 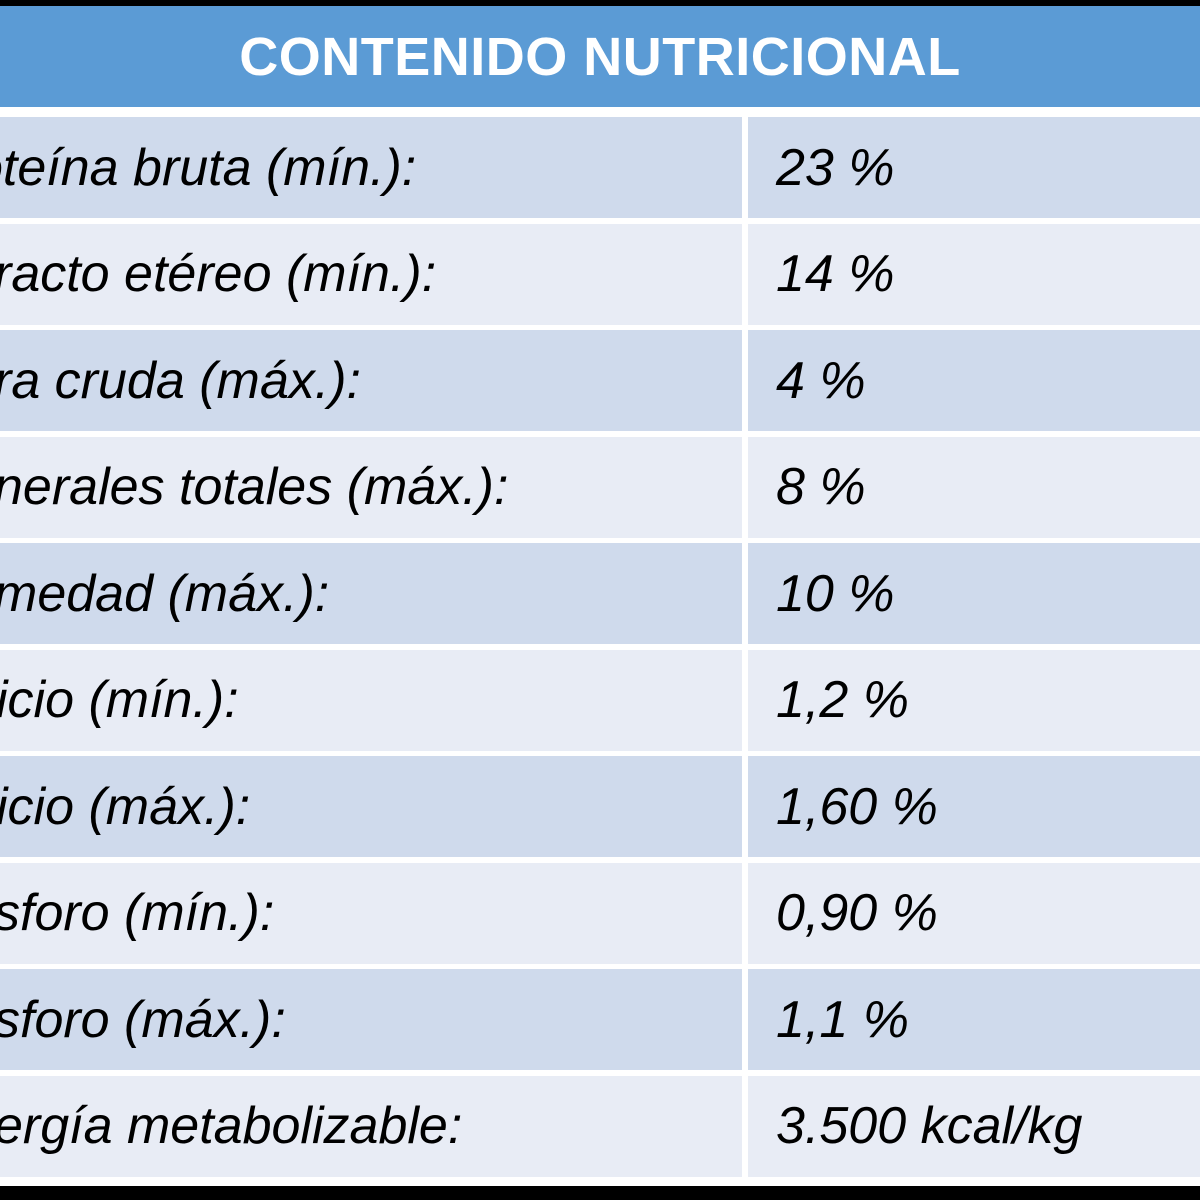 What do you see at coordinates (119, 700) in the screenshot?
I see `nutrient-label: icio (mín.):` at bounding box center [119, 700].